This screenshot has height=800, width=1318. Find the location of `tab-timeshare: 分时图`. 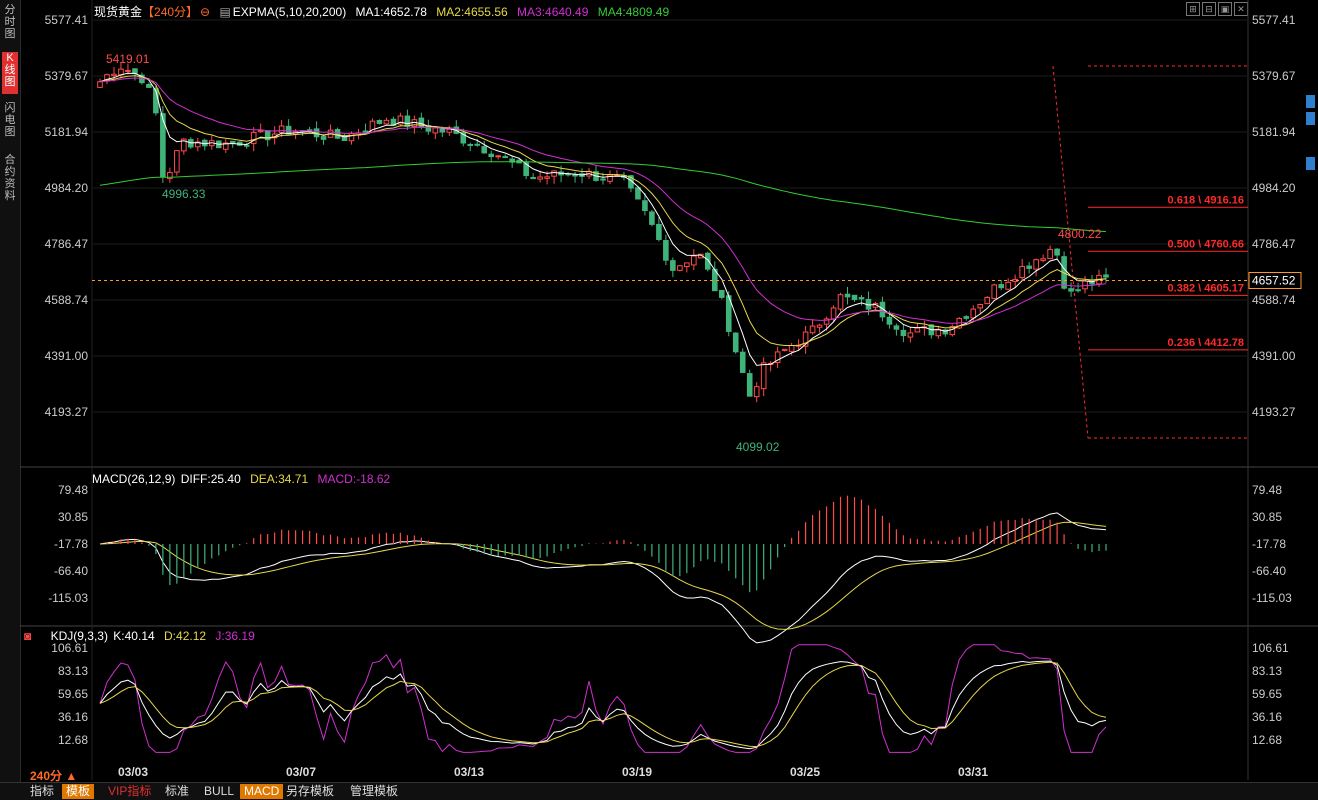

tab-timeshare: 分时图 is located at coordinates (10, 22).